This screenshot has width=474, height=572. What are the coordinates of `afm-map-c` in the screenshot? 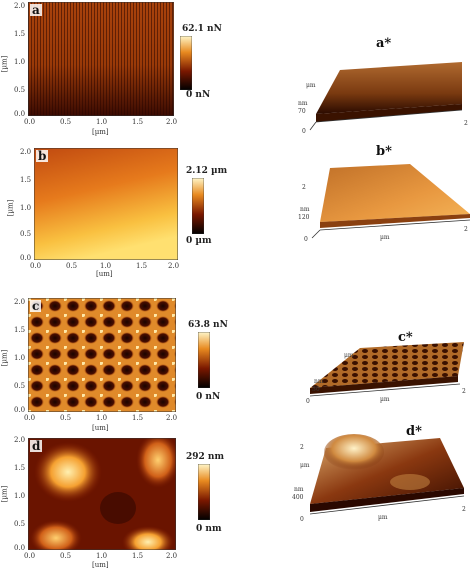 It's located at (102, 355).